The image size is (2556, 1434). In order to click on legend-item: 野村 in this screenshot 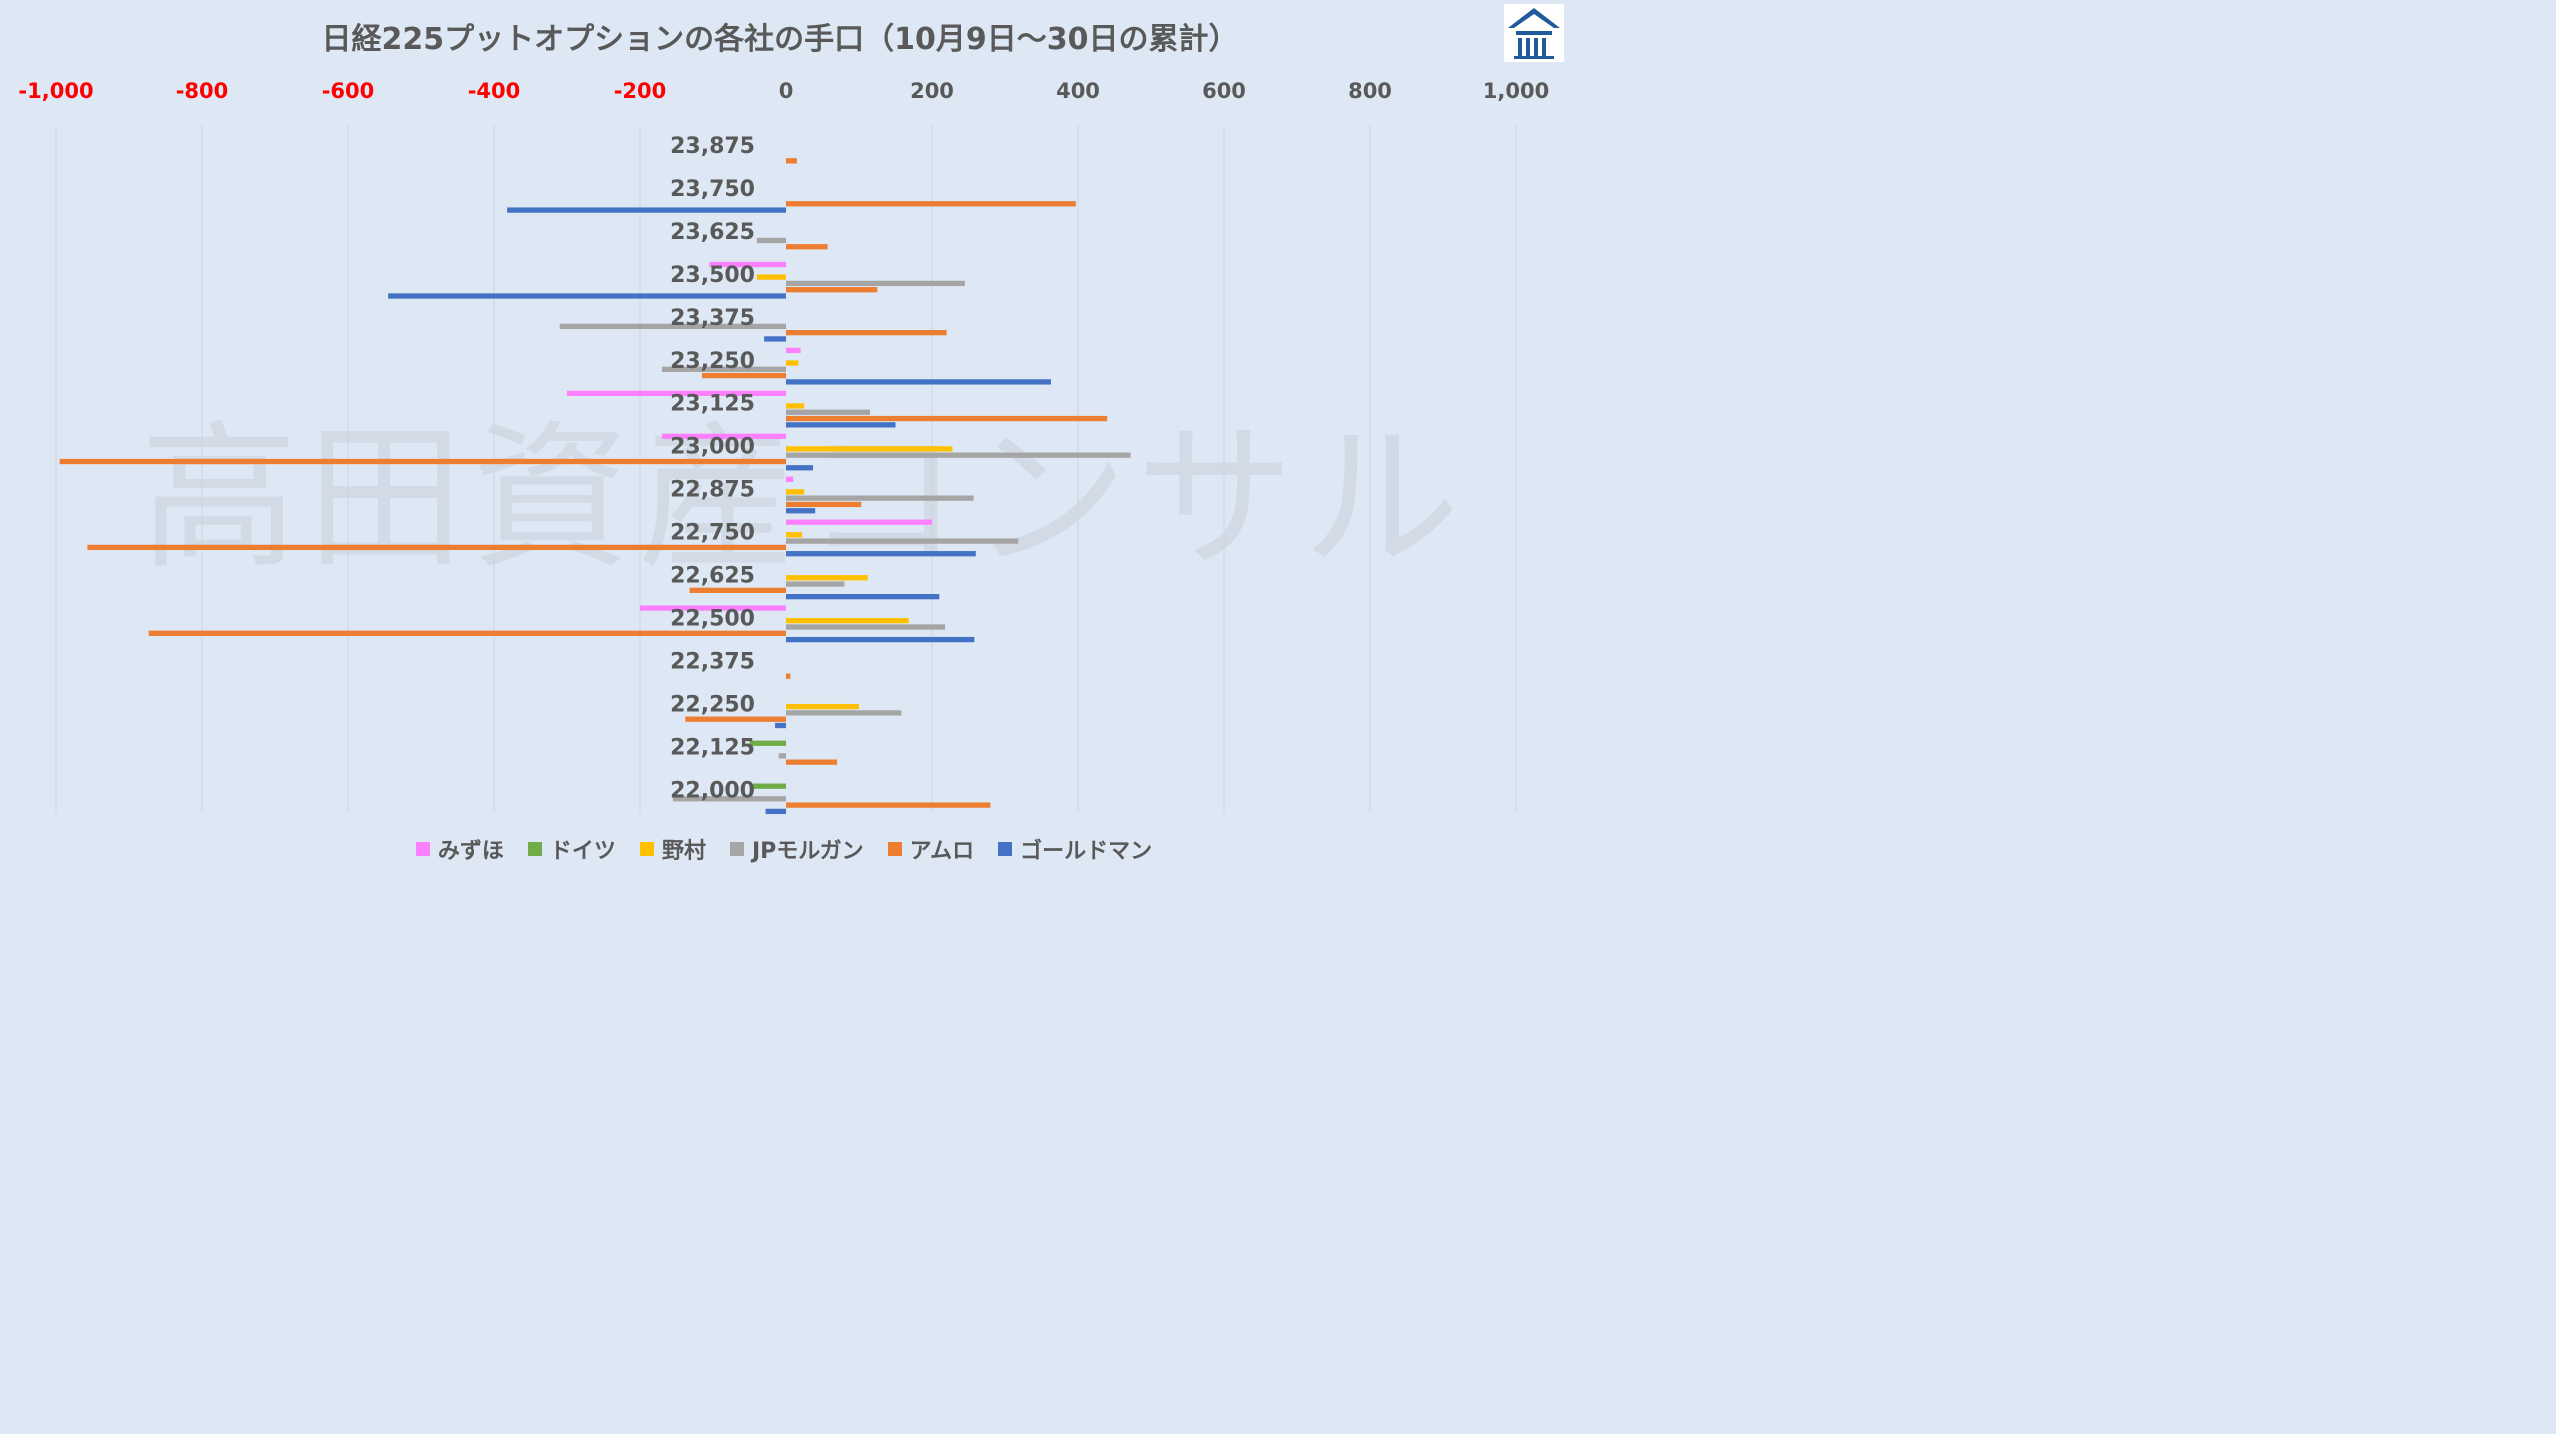, I will do `click(672, 849)`.